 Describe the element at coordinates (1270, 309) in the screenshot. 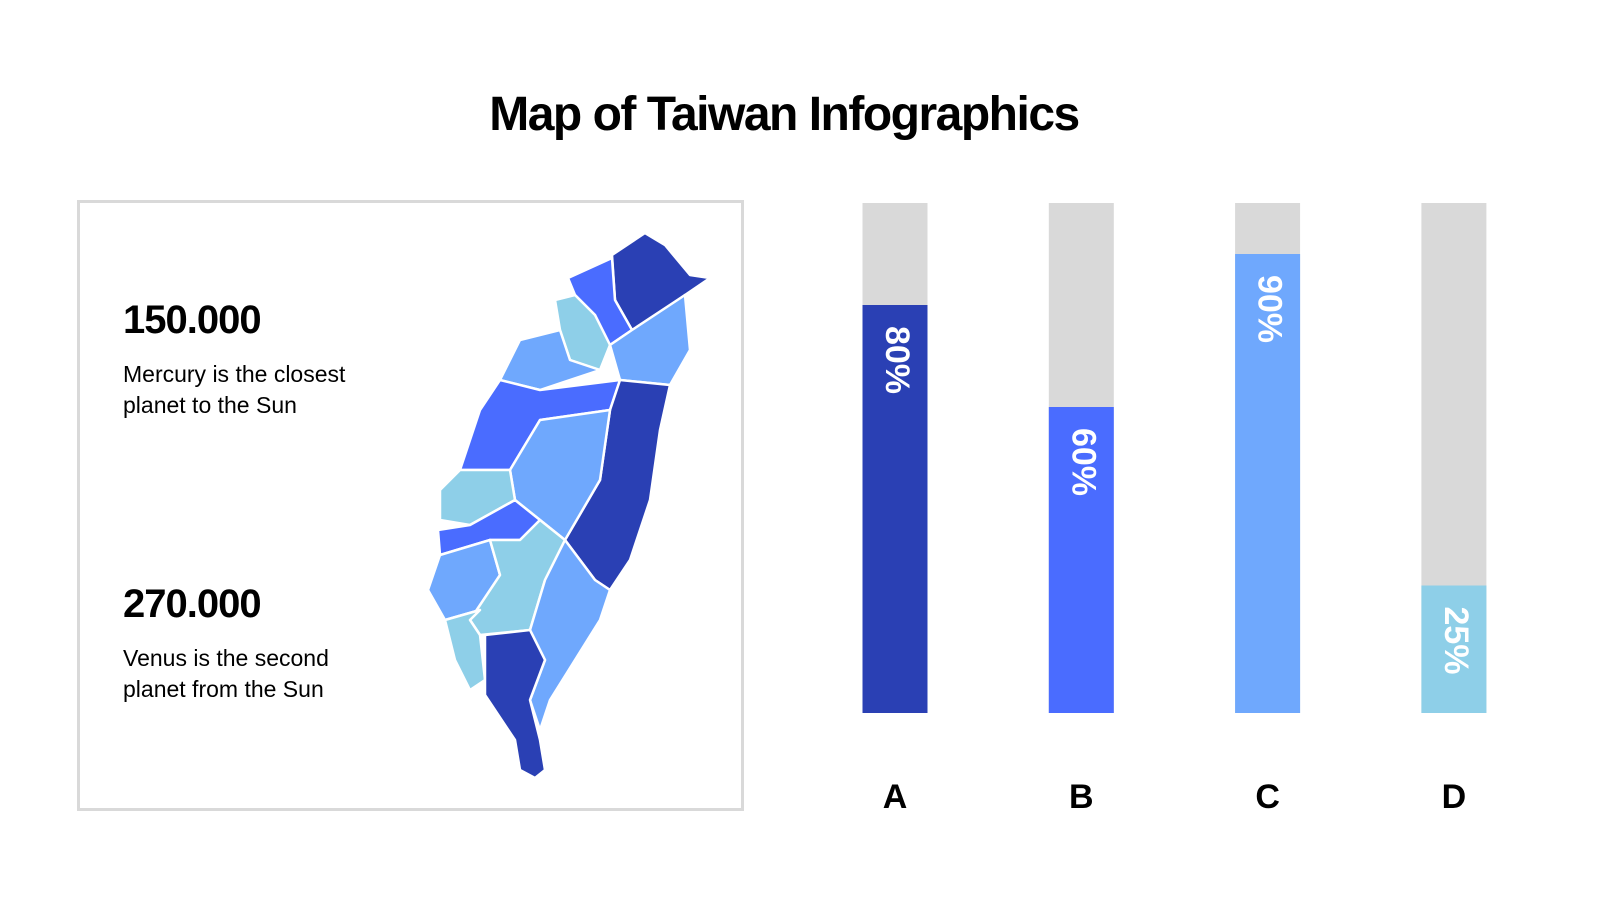

I see `value-label: 90%` at that location.